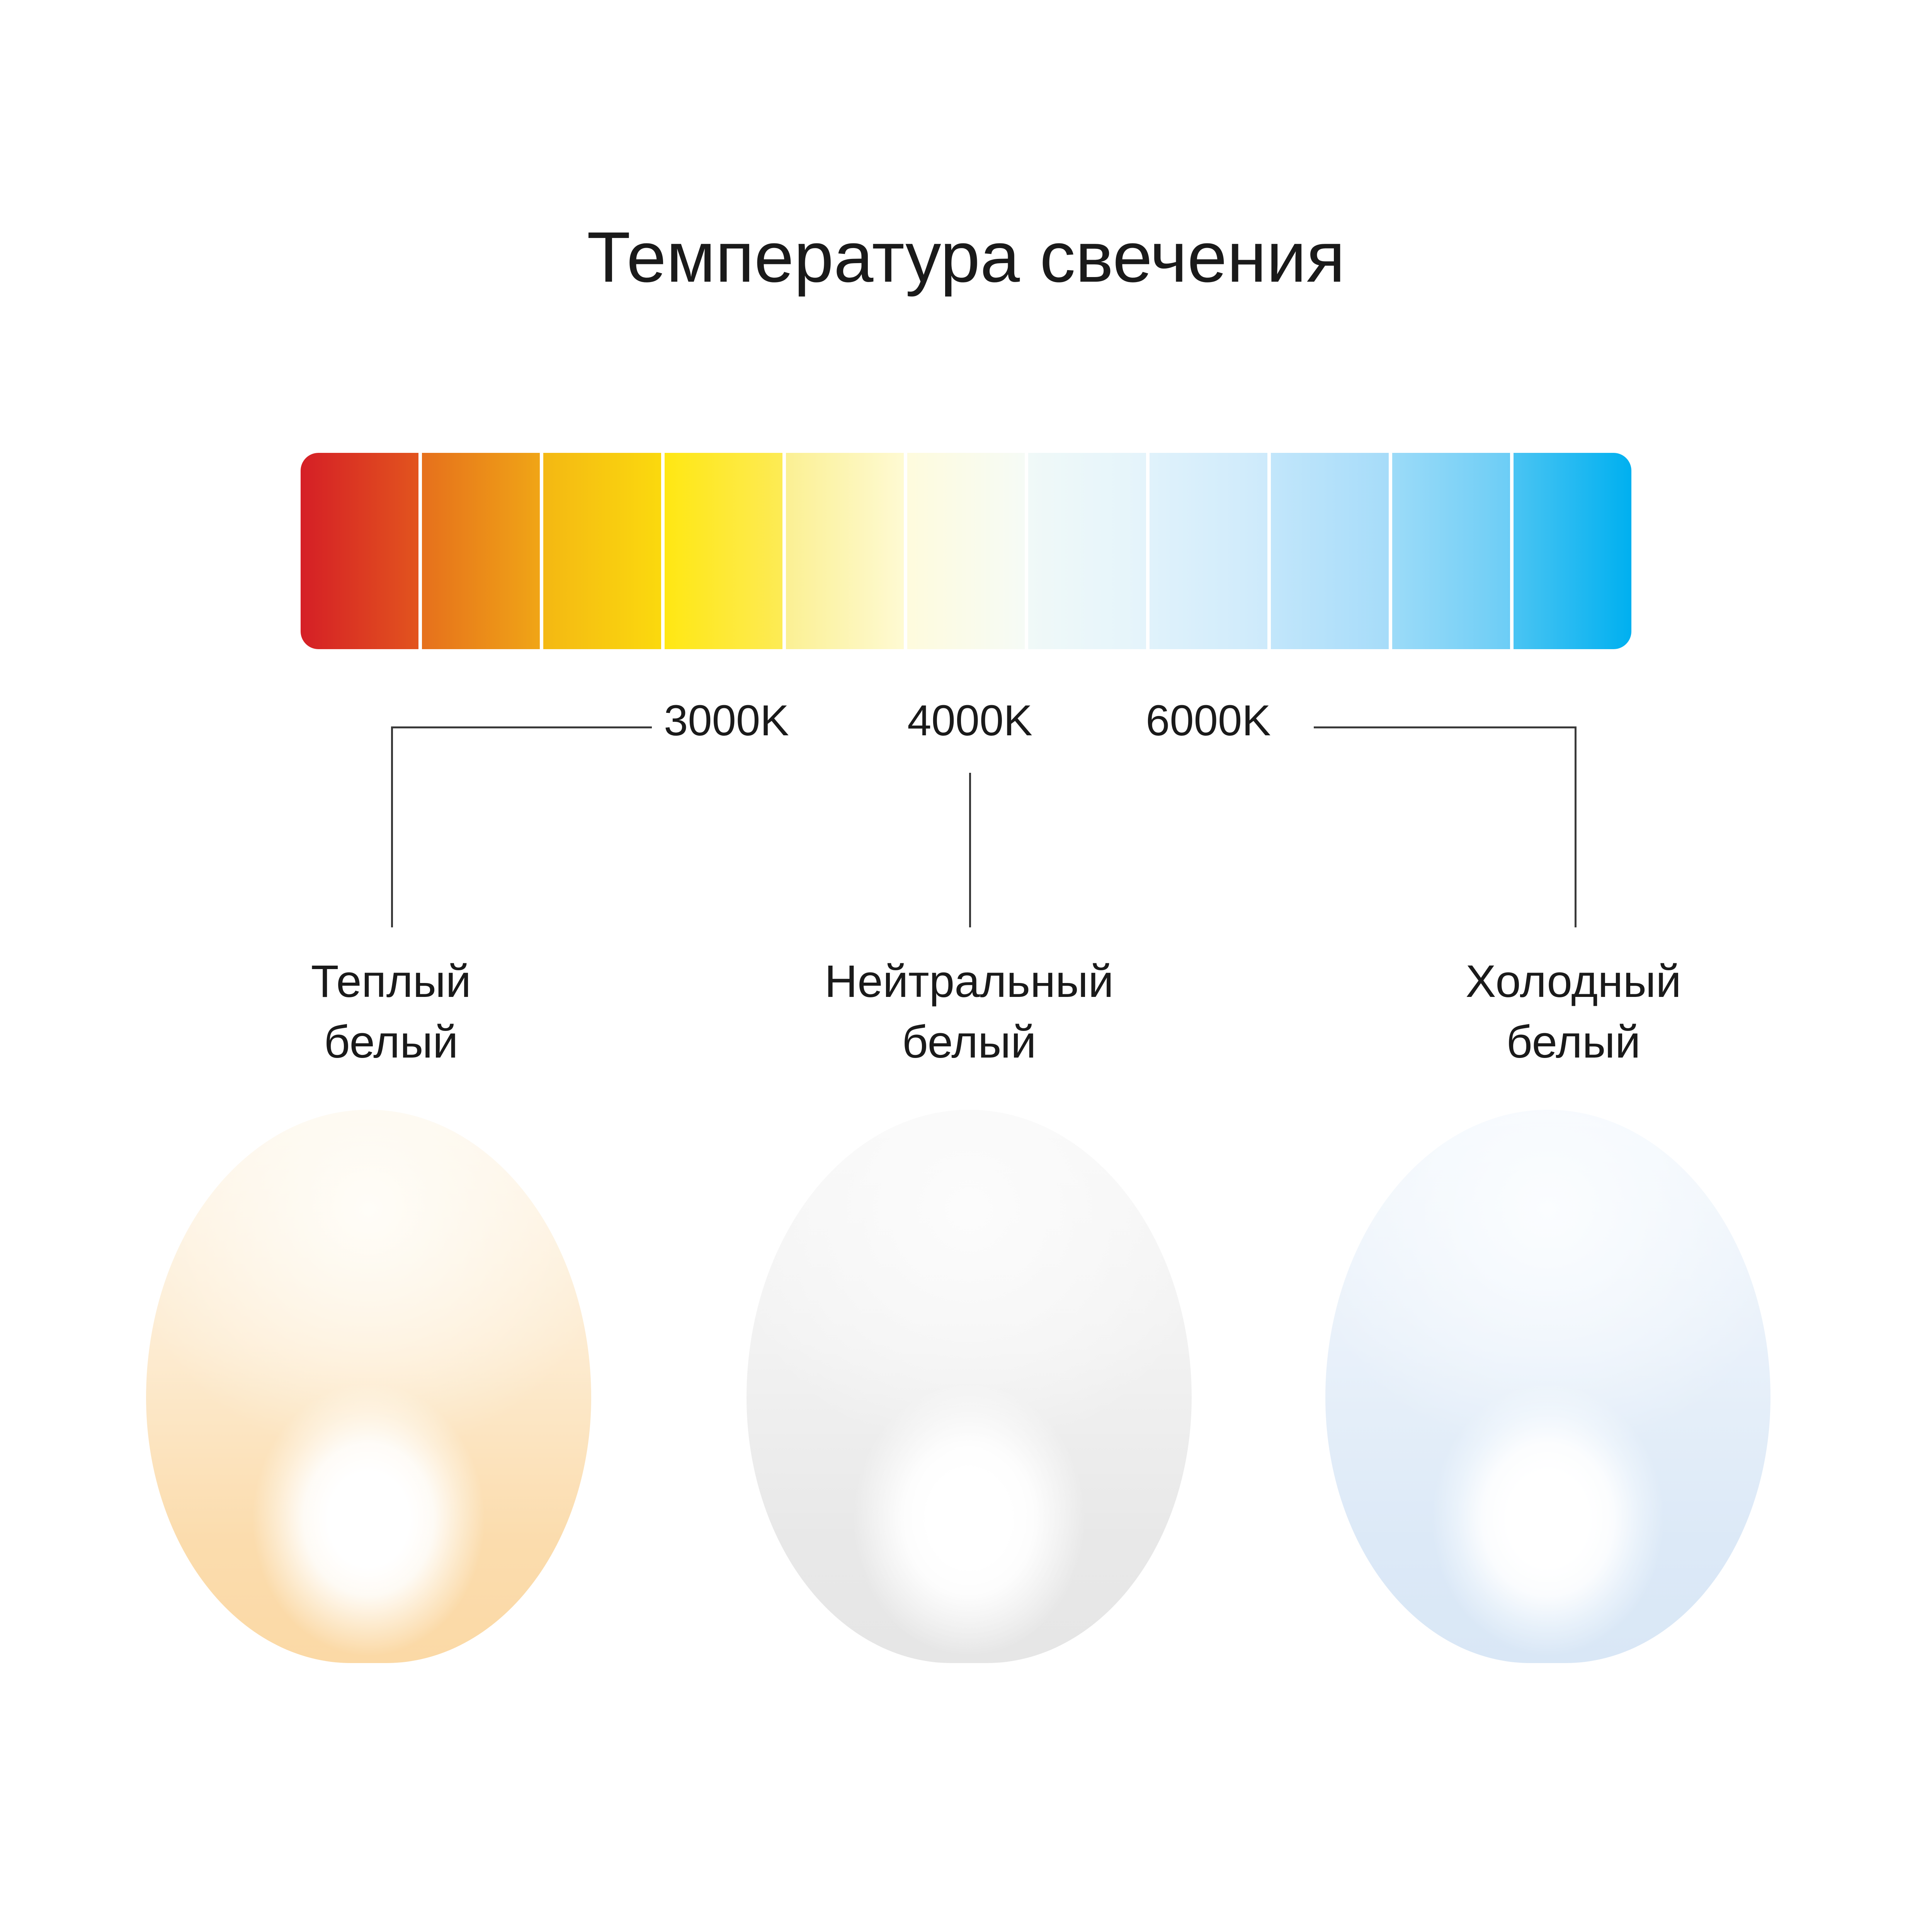  Describe the element at coordinates (970, 850) in the screenshot. I see `leader-line-neutral-vertical` at that location.